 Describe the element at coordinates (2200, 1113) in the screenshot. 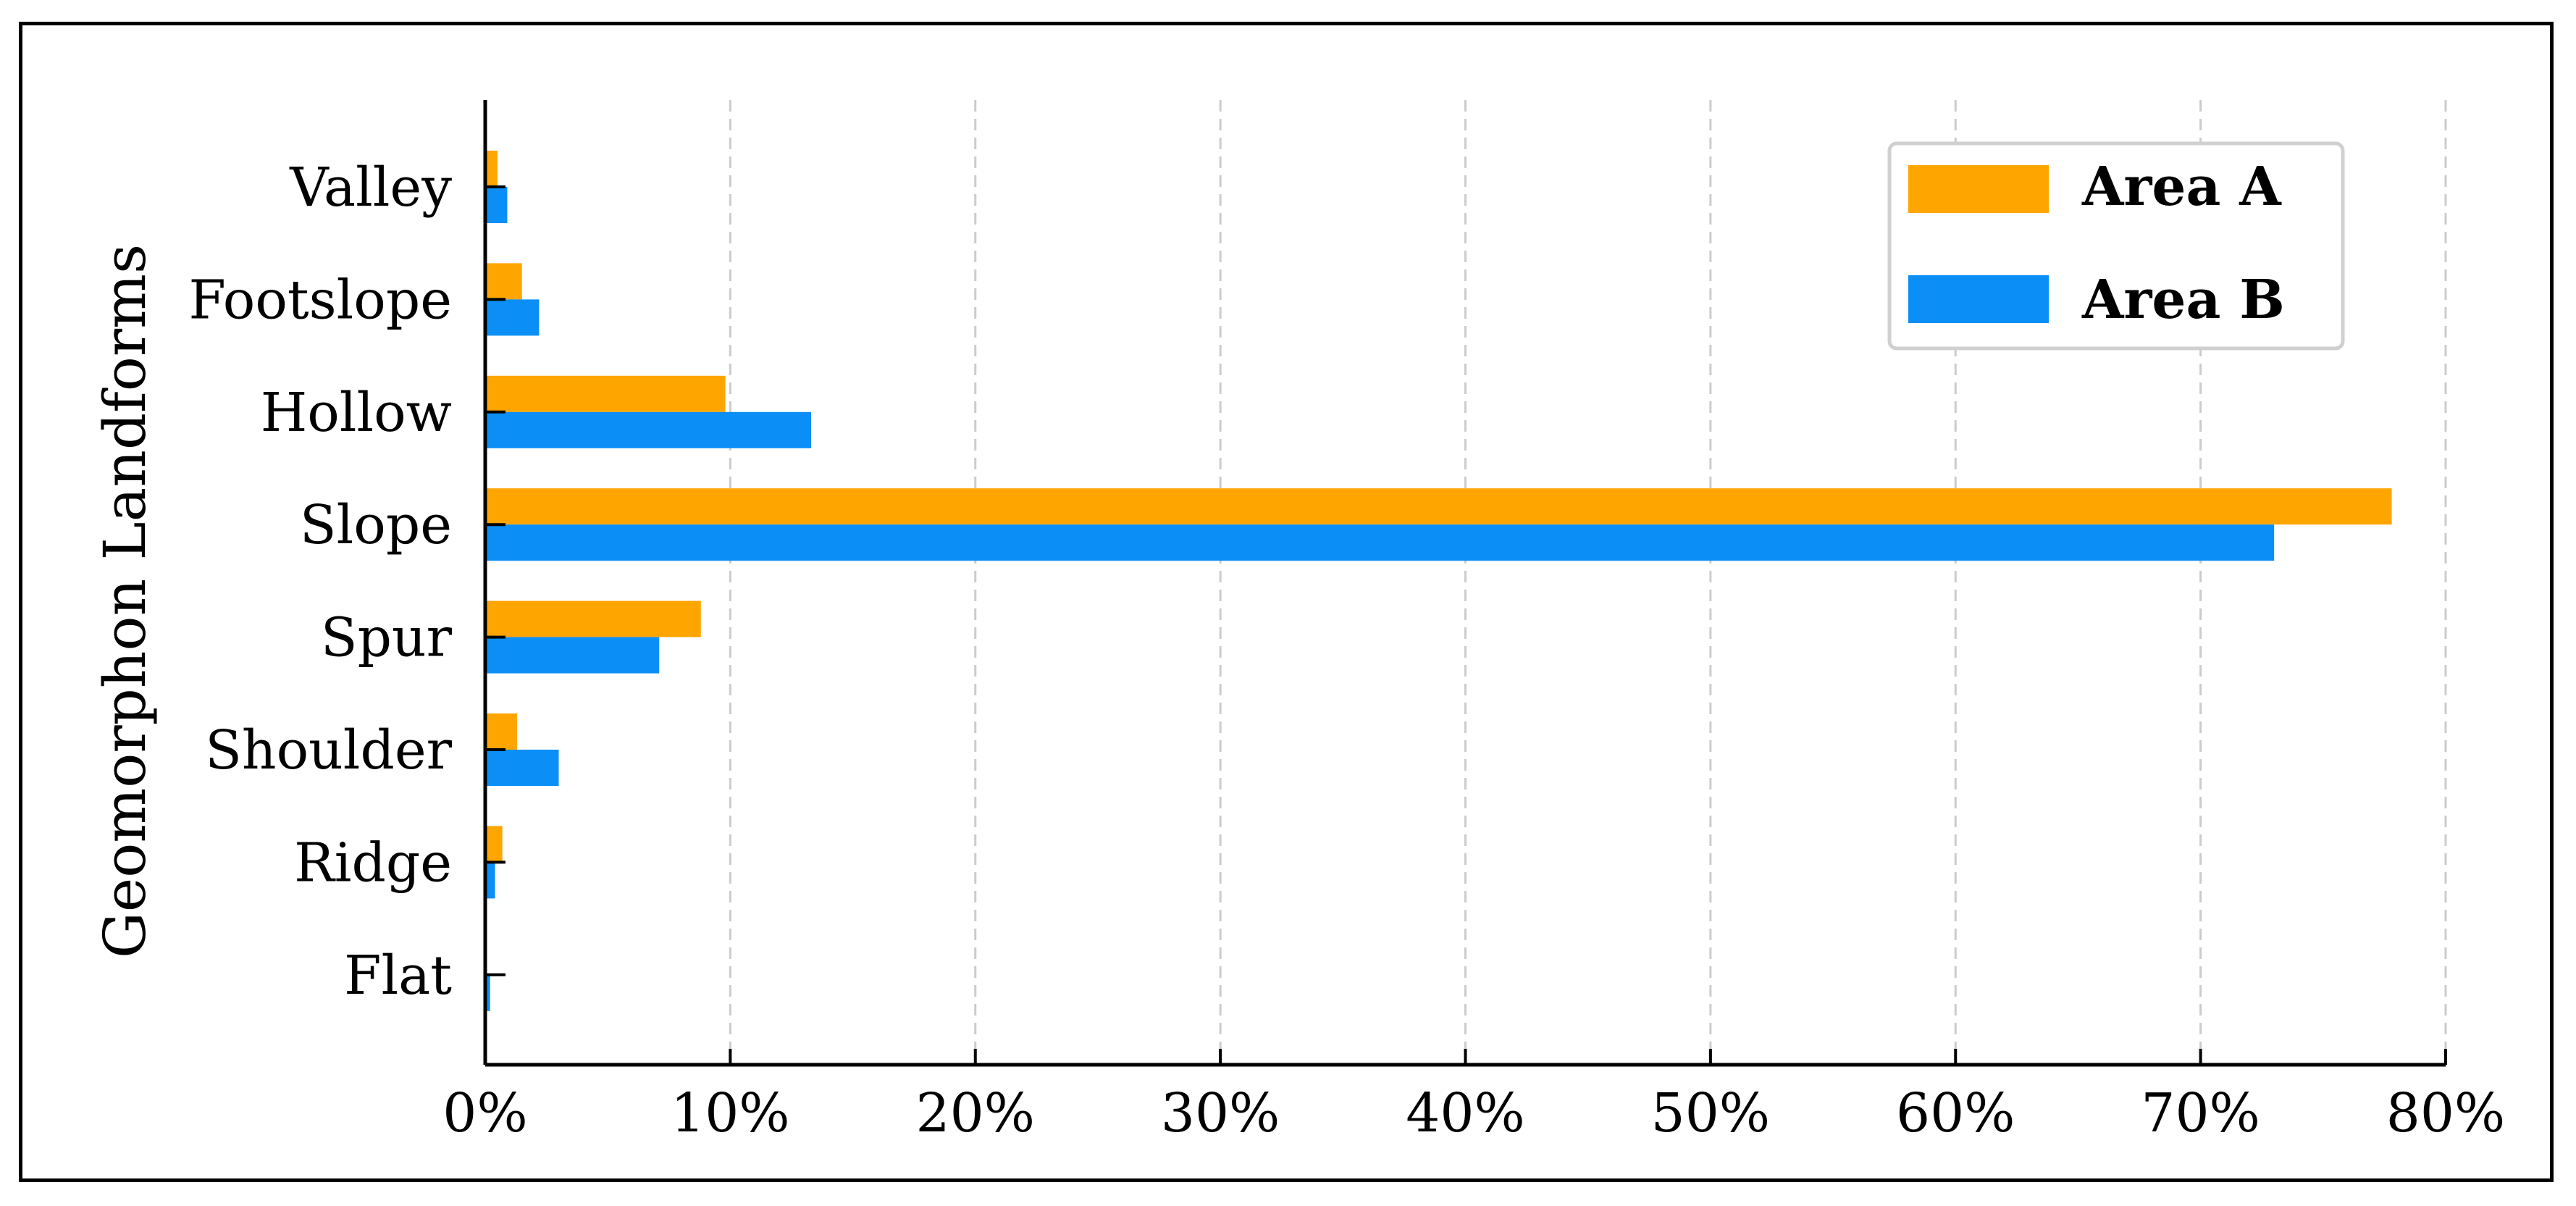

I see `x-tick-label: 70%` at that location.